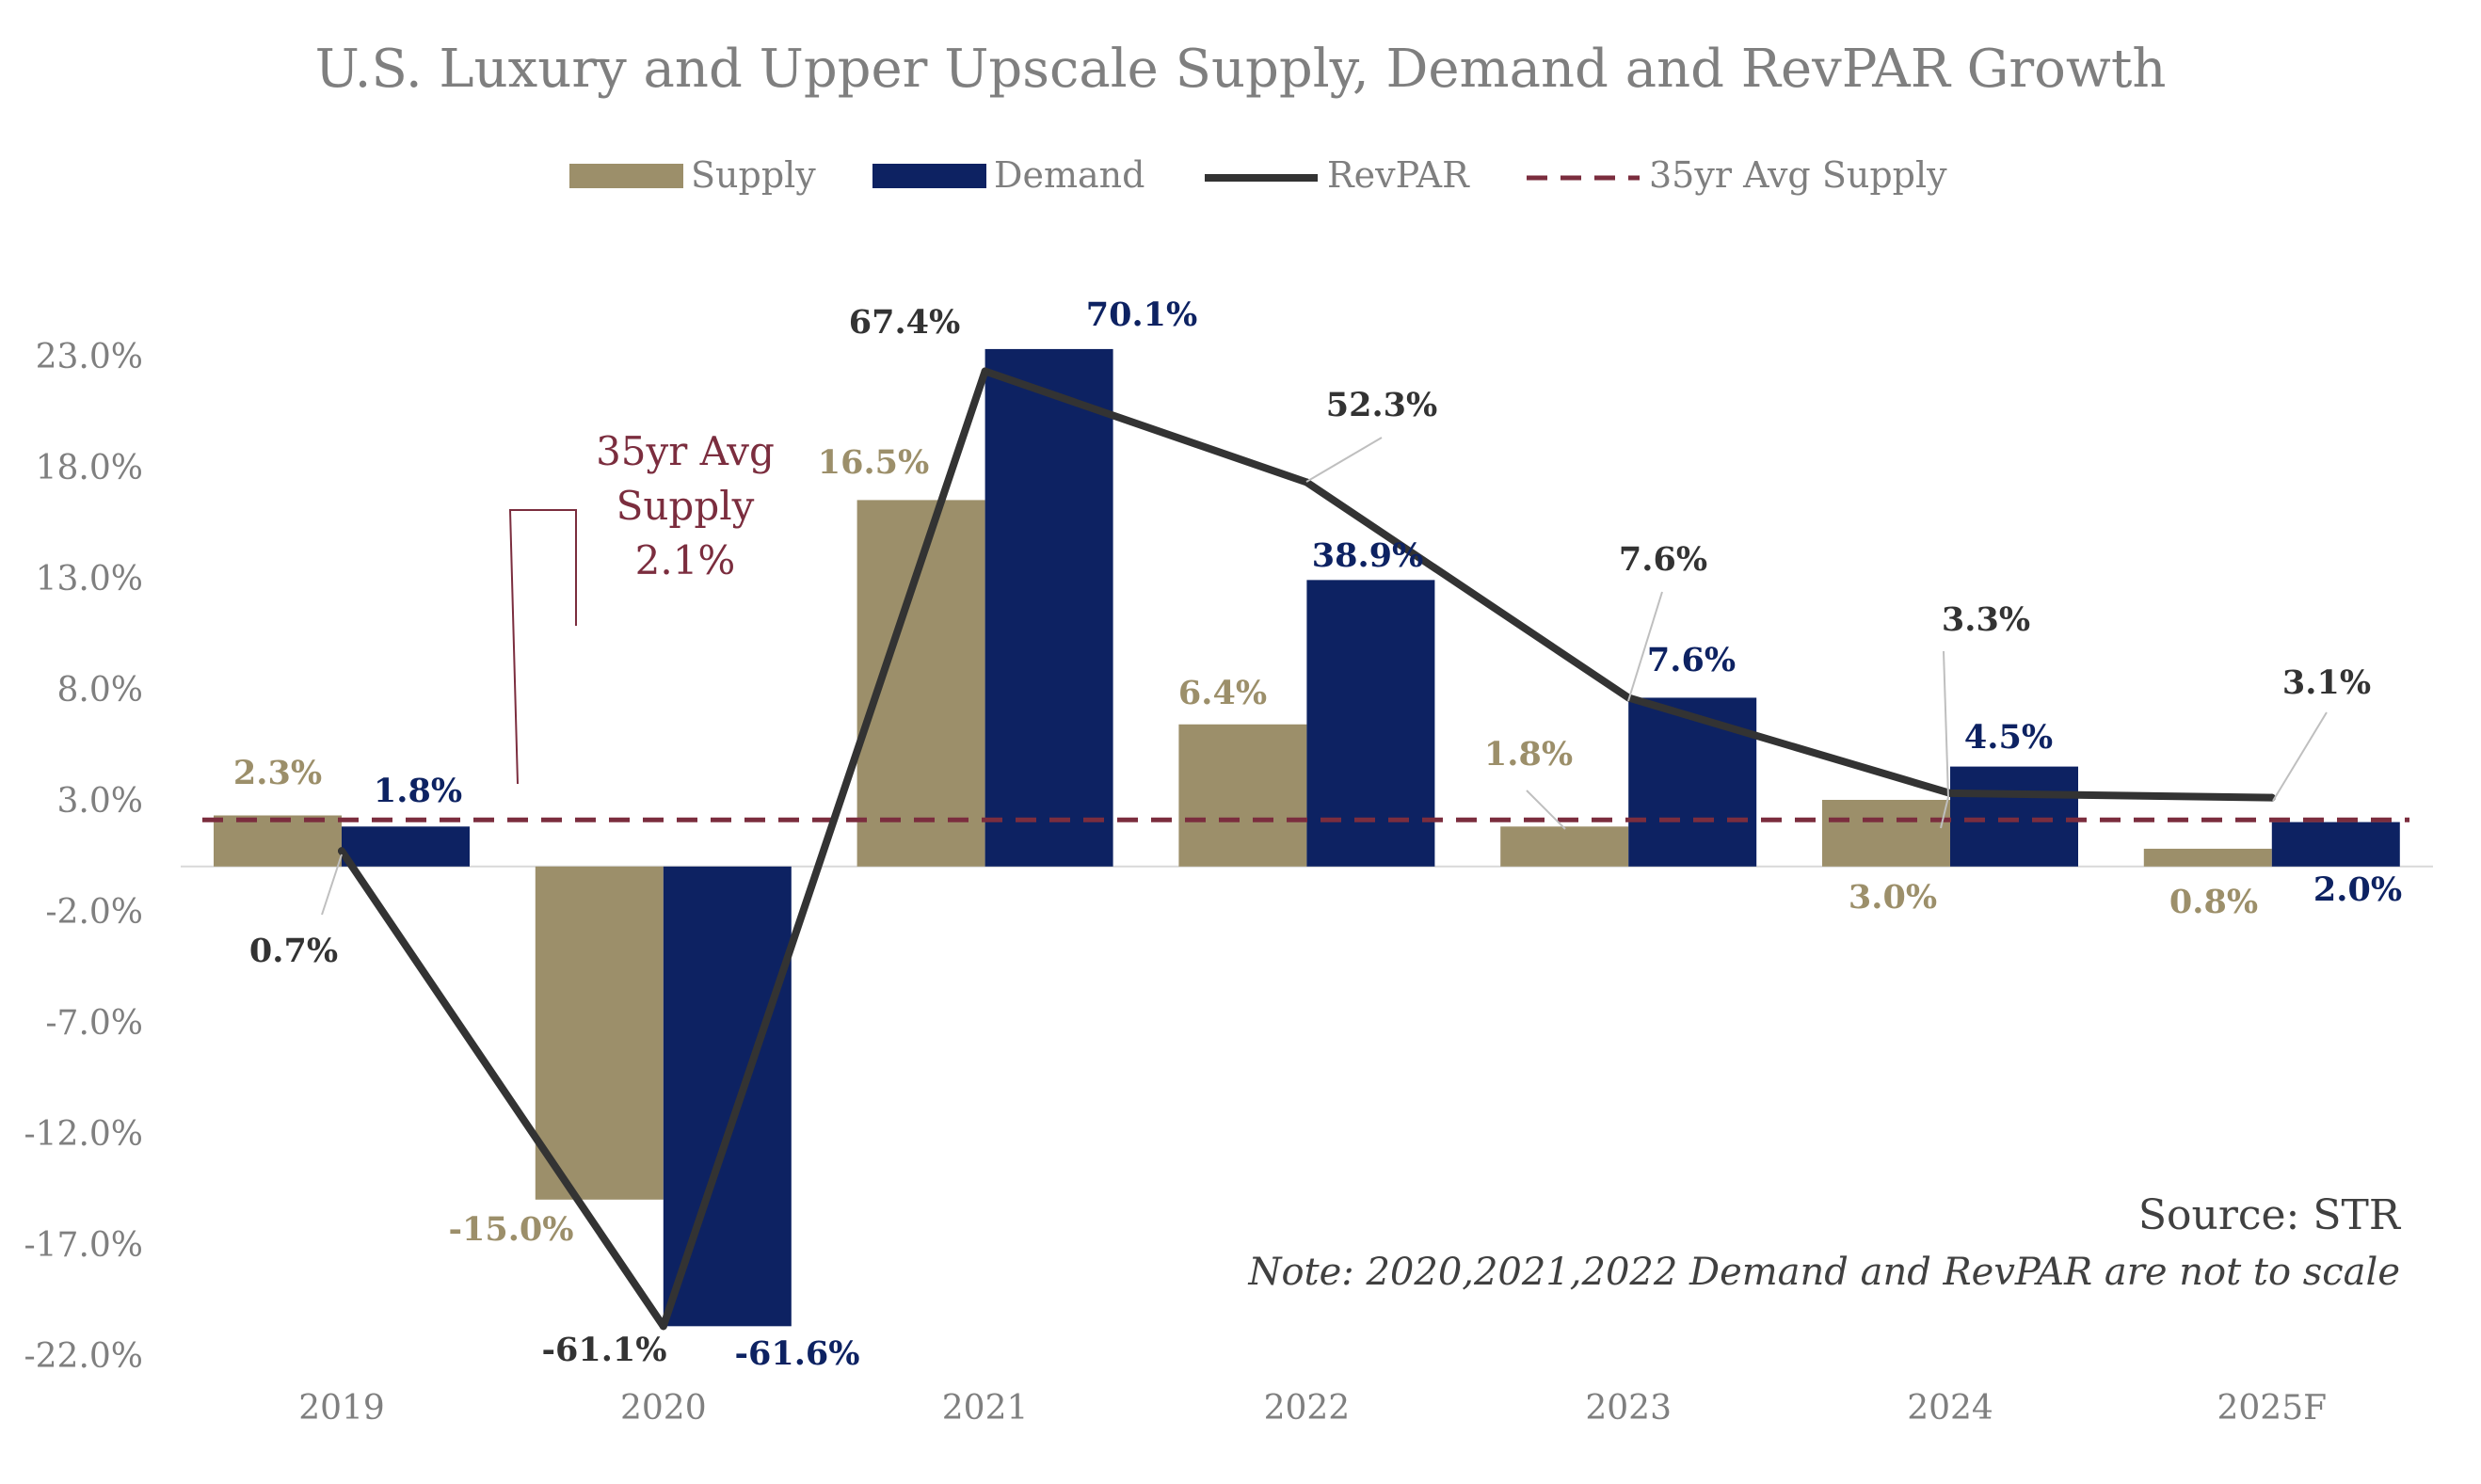 The height and width of the screenshot is (1484, 2481). I want to click on x-tick-label: 2020, so click(663, 1408).